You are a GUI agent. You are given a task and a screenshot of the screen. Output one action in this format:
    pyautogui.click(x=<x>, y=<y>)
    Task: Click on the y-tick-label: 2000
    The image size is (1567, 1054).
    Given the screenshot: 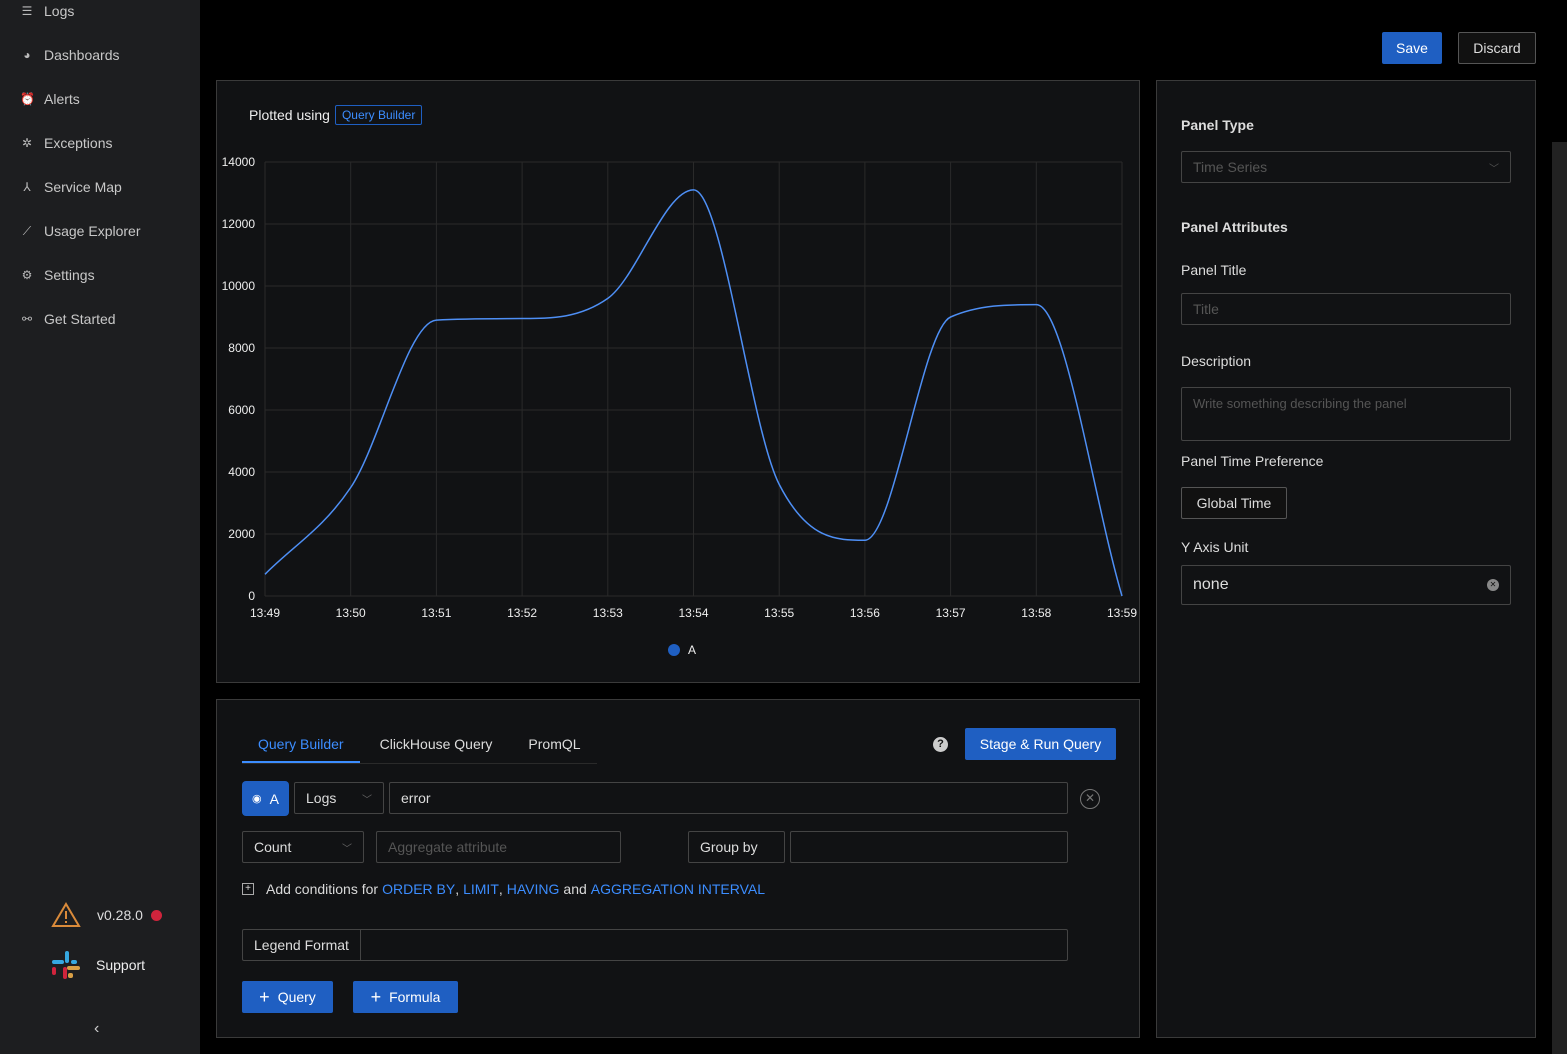 What is the action you would take?
    pyautogui.click(x=241, y=534)
    